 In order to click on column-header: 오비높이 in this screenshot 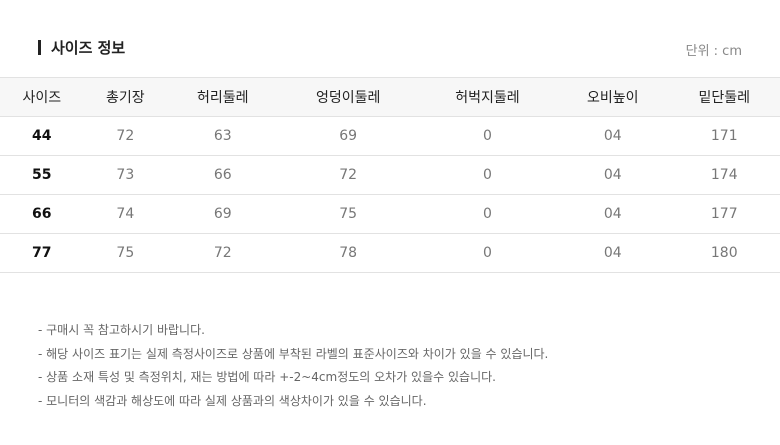, I will do `click(613, 97)`.